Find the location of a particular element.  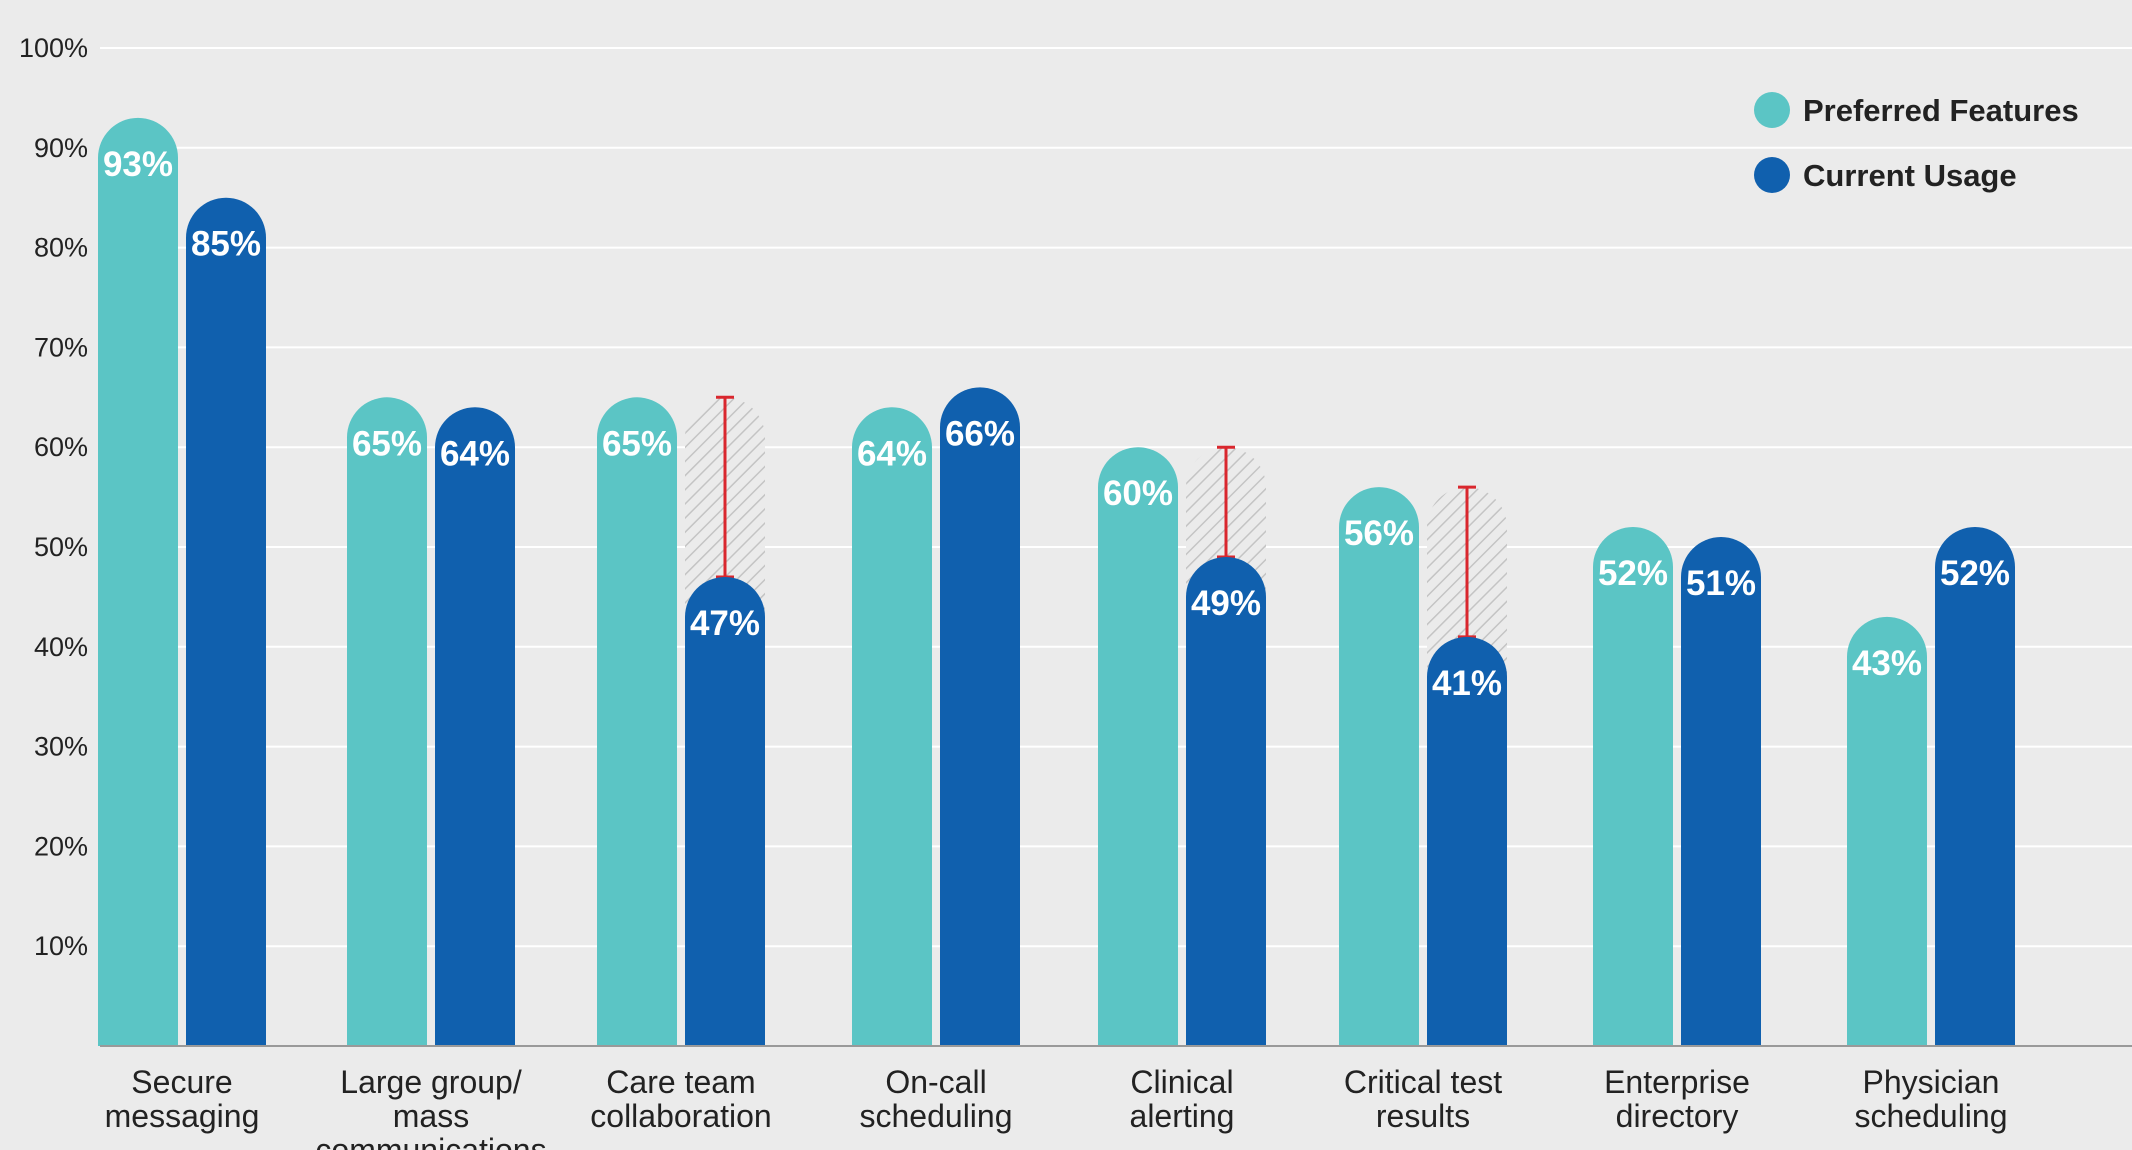

legend-label-current: Current Usage is located at coordinates (1910, 175).